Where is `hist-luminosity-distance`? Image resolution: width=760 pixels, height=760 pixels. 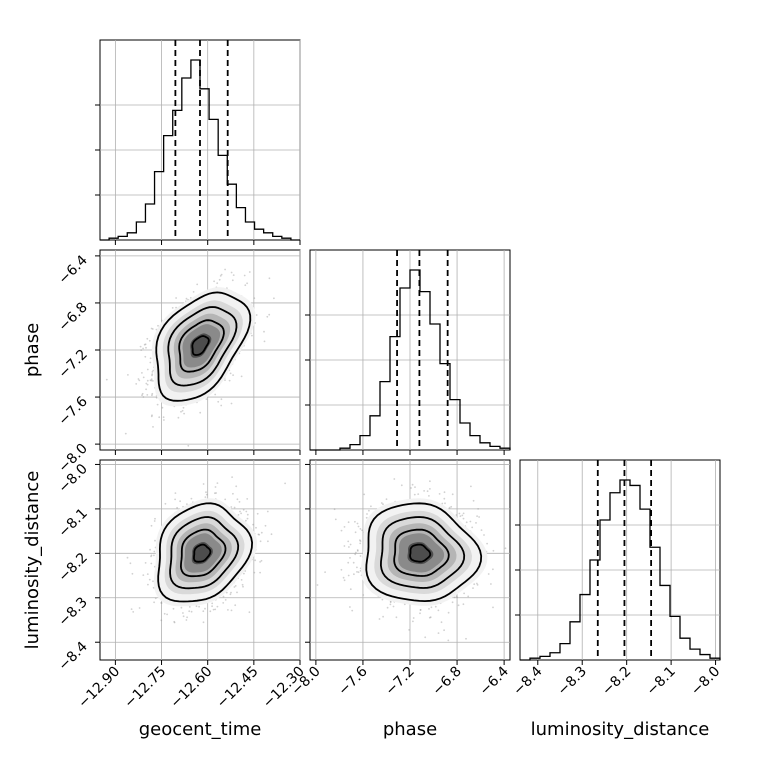
hist-luminosity-distance is located at coordinates (618, 562).